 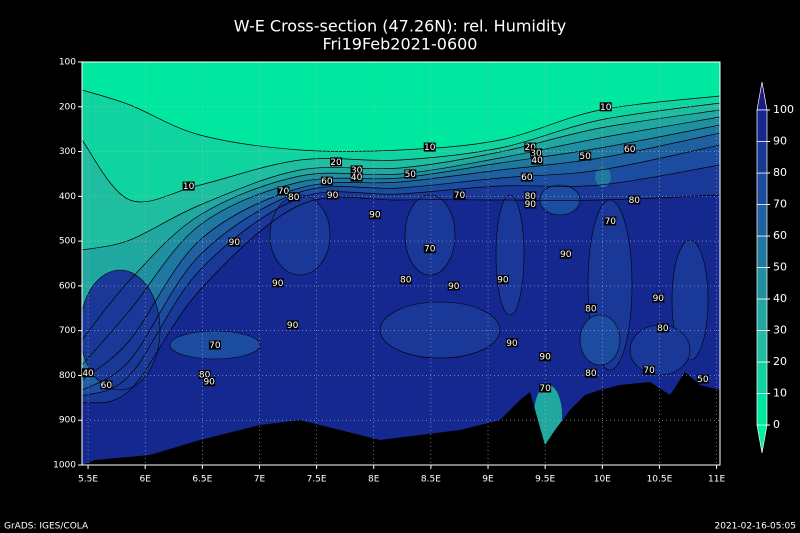 I want to click on colorbar-label: 20, so click(x=780, y=361).